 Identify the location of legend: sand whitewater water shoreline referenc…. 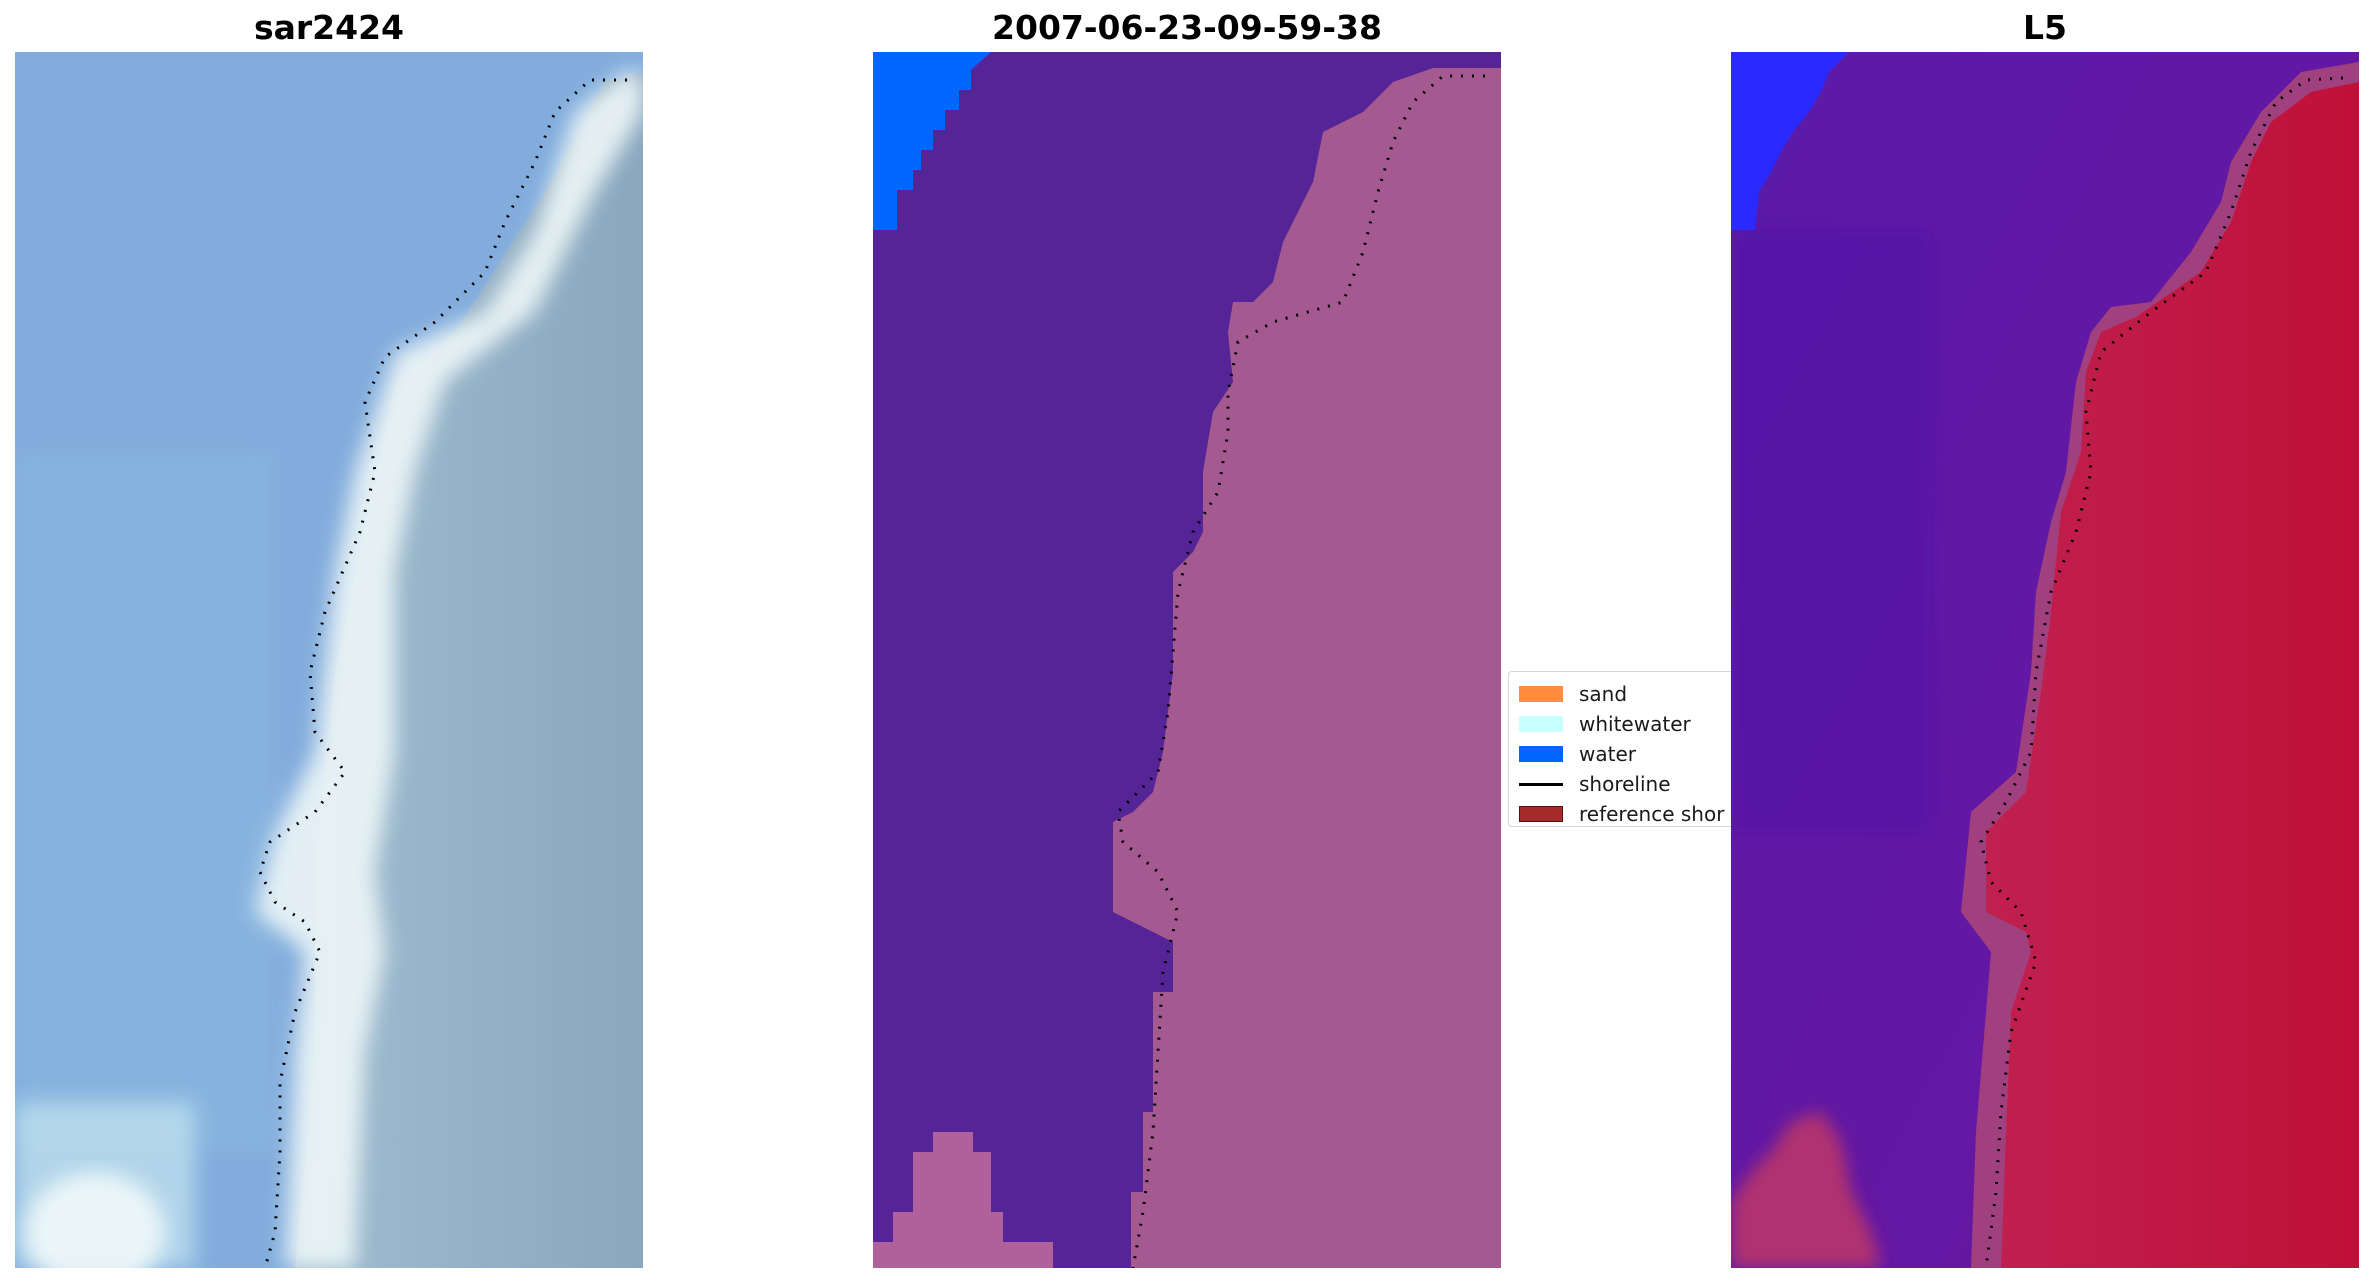
(1619, 749).